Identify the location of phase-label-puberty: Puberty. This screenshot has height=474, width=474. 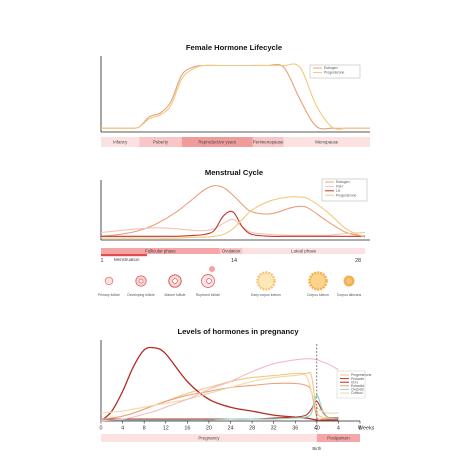
(161, 142).